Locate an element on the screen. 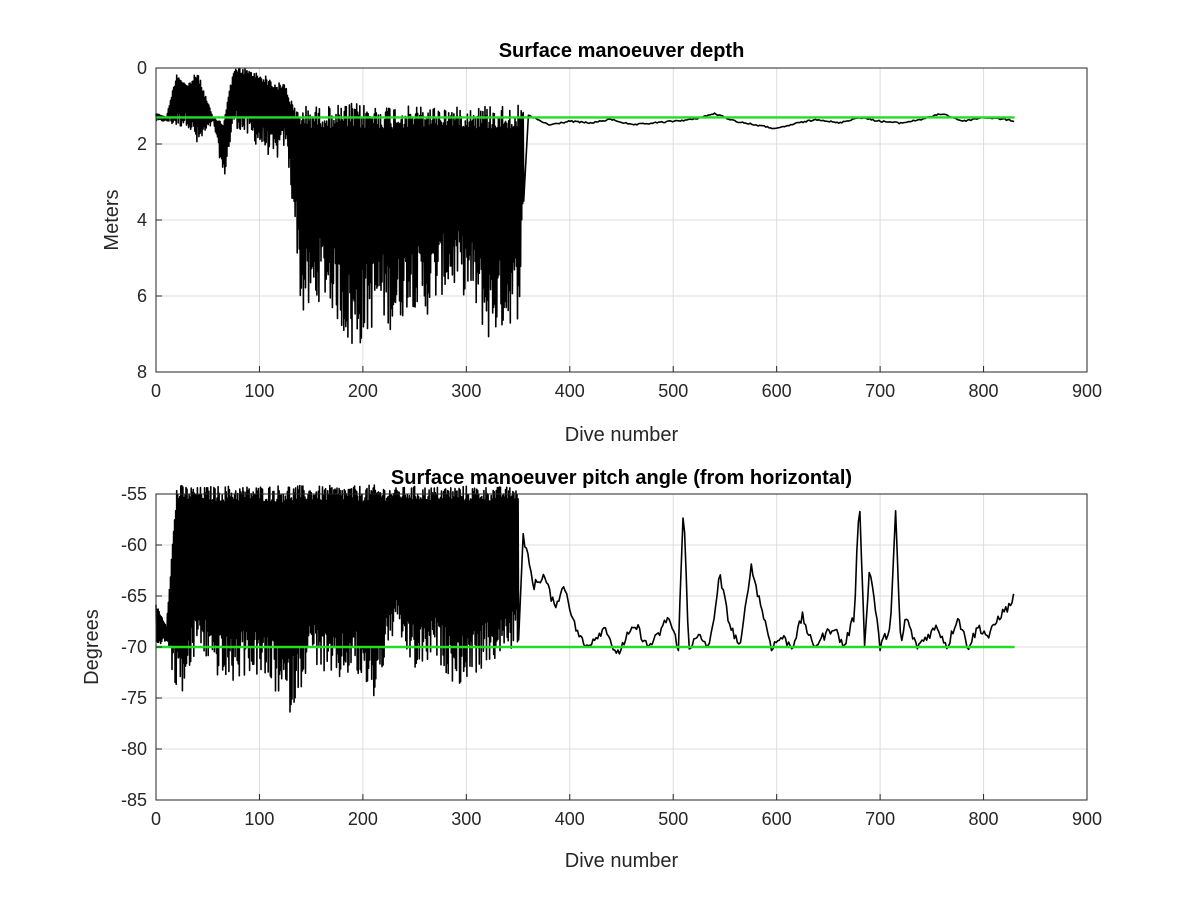 The image size is (1200, 900). y-tick-label: 6 is located at coordinates (142, 296).